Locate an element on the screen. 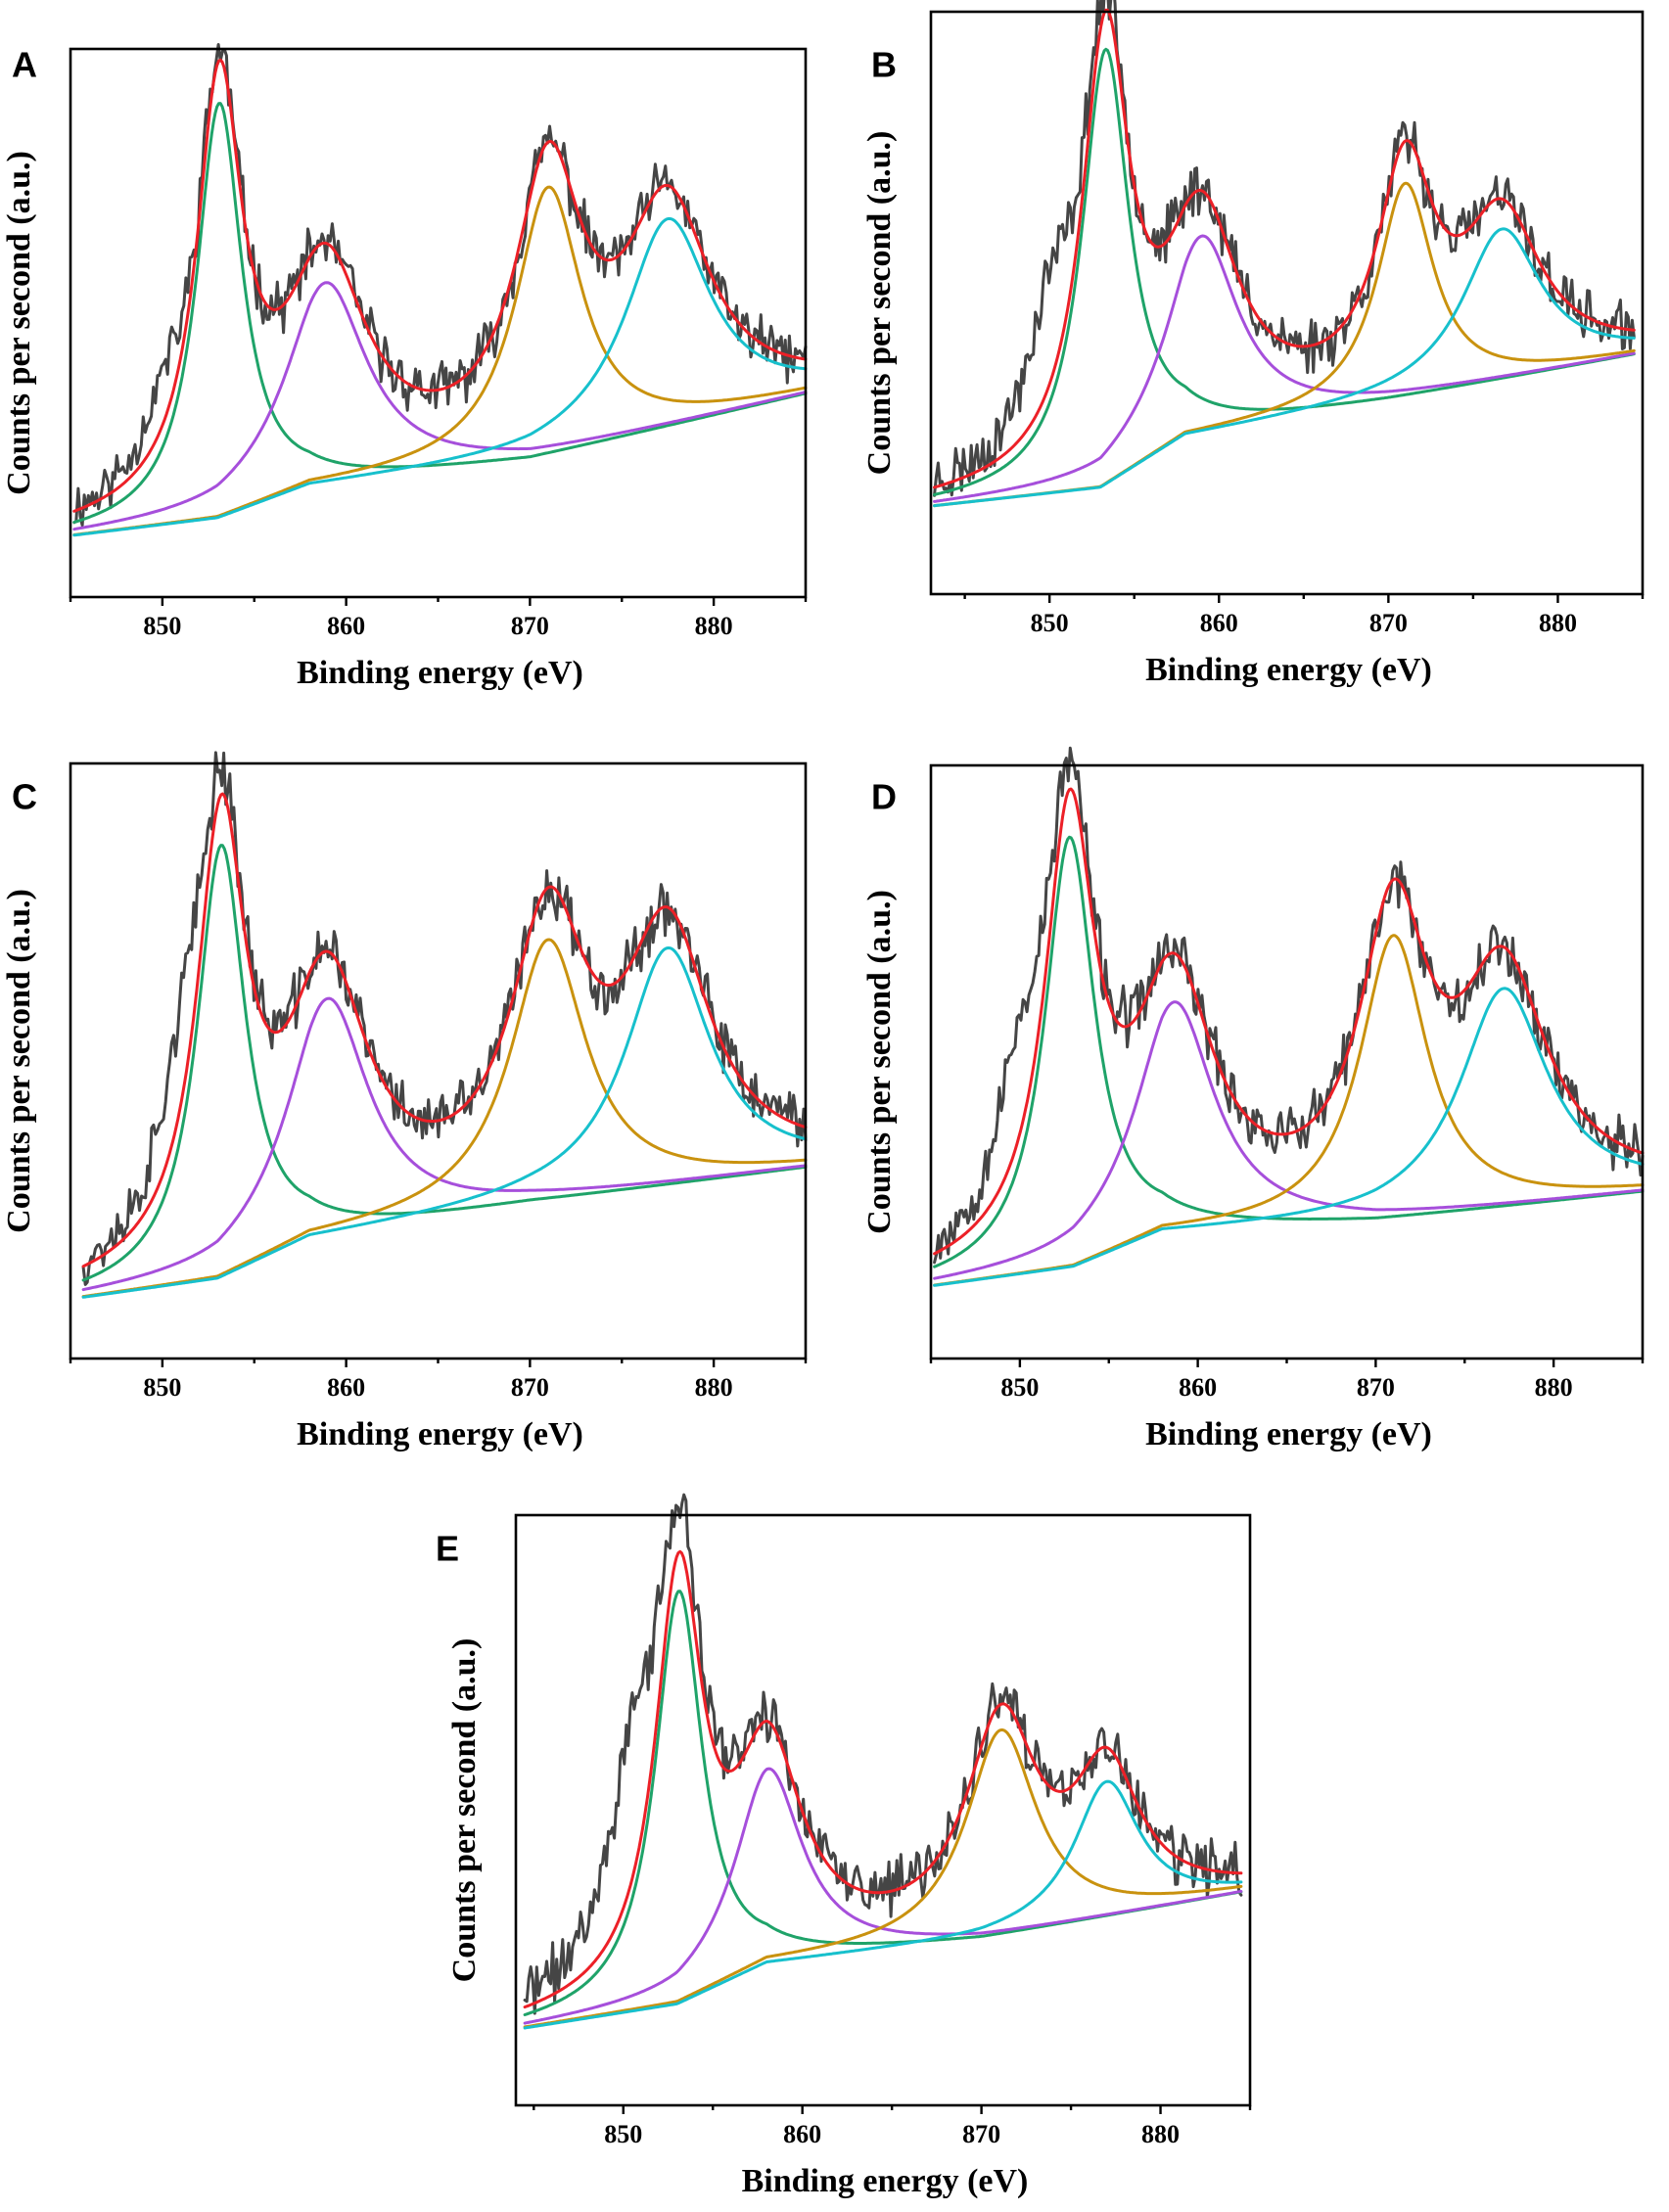 This screenshot has width=1669, height=2212. panel-label: C is located at coordinates (25, 796).